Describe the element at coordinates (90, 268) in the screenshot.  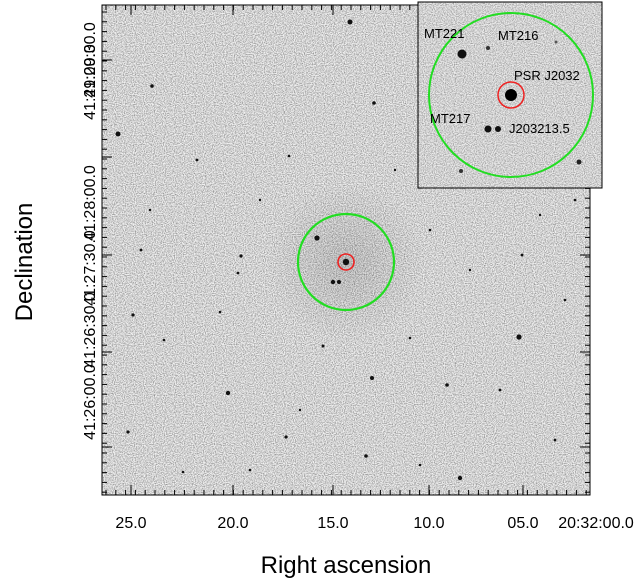
I see `dec-tick-label: 41:27:30.0` at that location.